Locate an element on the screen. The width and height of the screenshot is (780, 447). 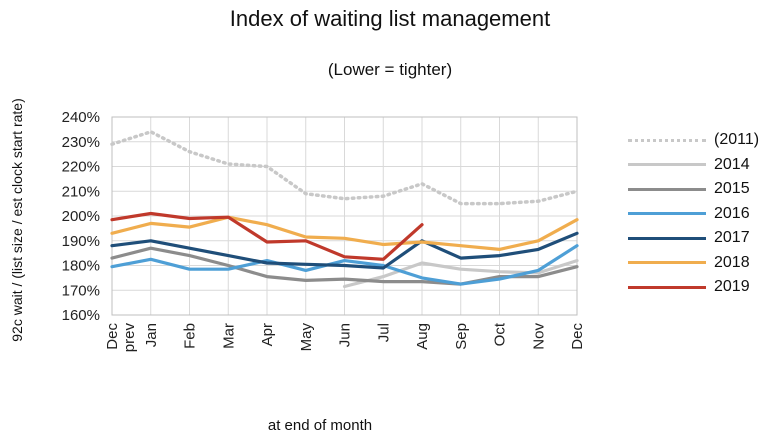
y-tick-label: 210% is located at coordinates (81, 191).